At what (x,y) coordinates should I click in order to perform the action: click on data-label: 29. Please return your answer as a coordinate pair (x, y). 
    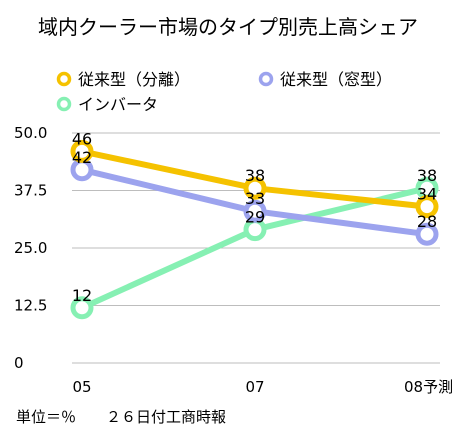
    Looking at the image, I should click on (255, 217).